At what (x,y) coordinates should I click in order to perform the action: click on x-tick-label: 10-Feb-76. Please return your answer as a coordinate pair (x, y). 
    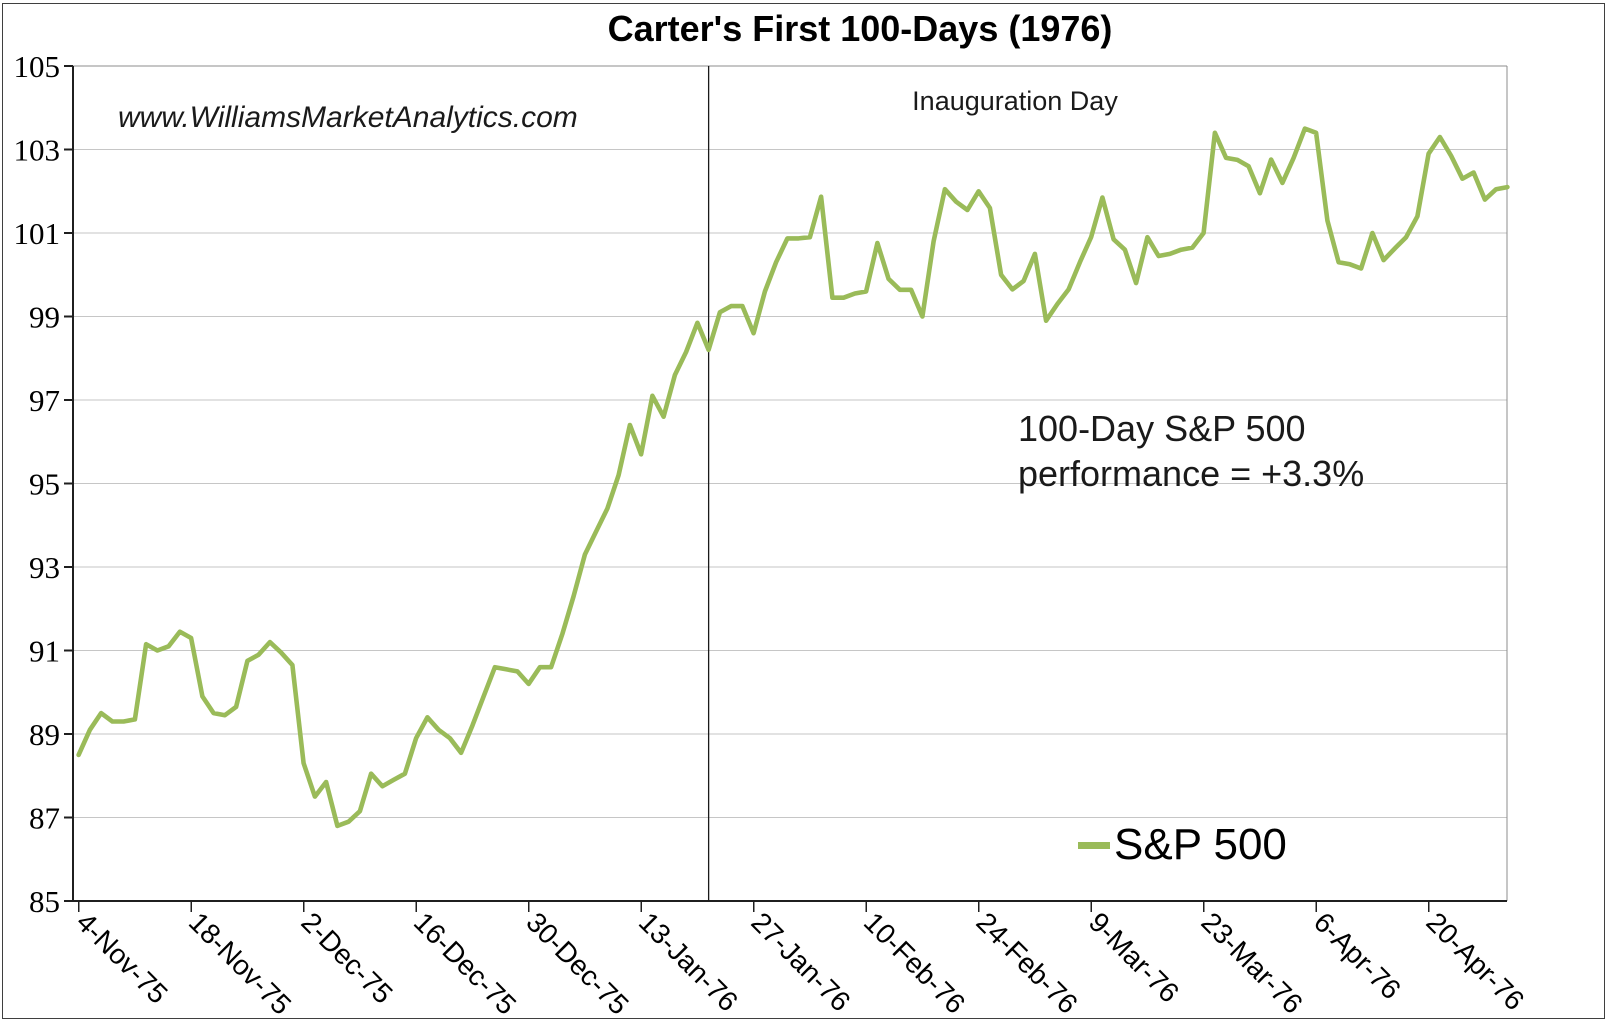
    Looking at the image, I should click on (914, 962).